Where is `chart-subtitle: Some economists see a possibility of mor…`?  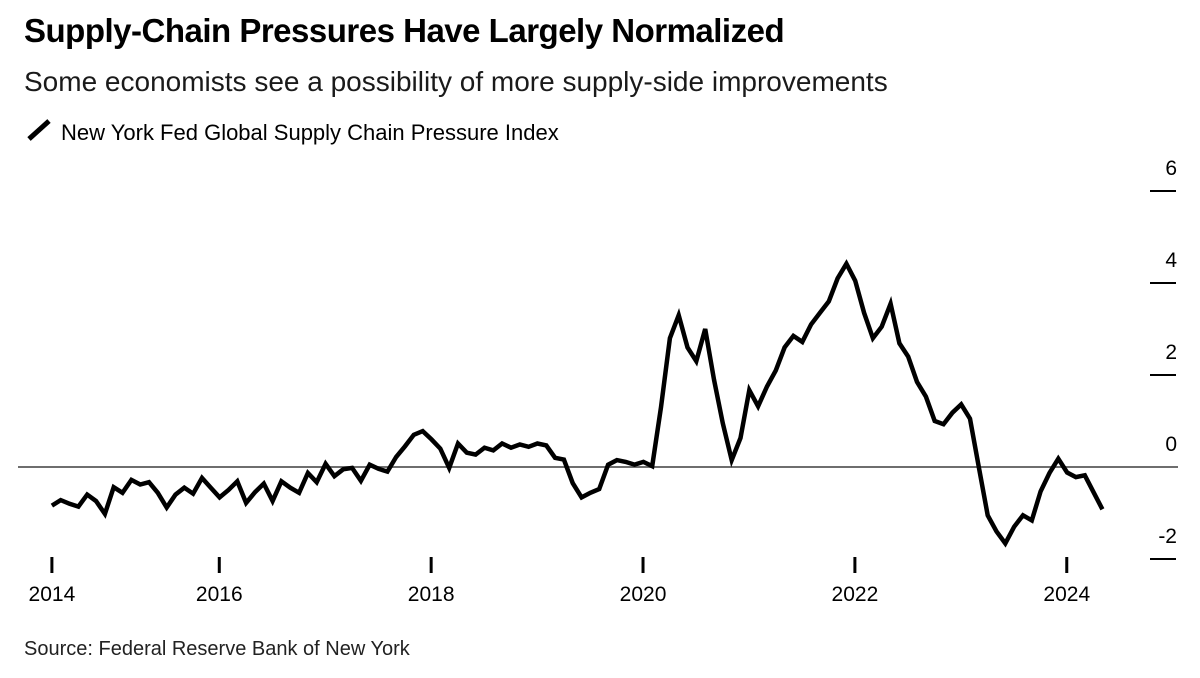 chart-subtitle: Some economists see a possibility of mor… is located at coordinates (456, 81).